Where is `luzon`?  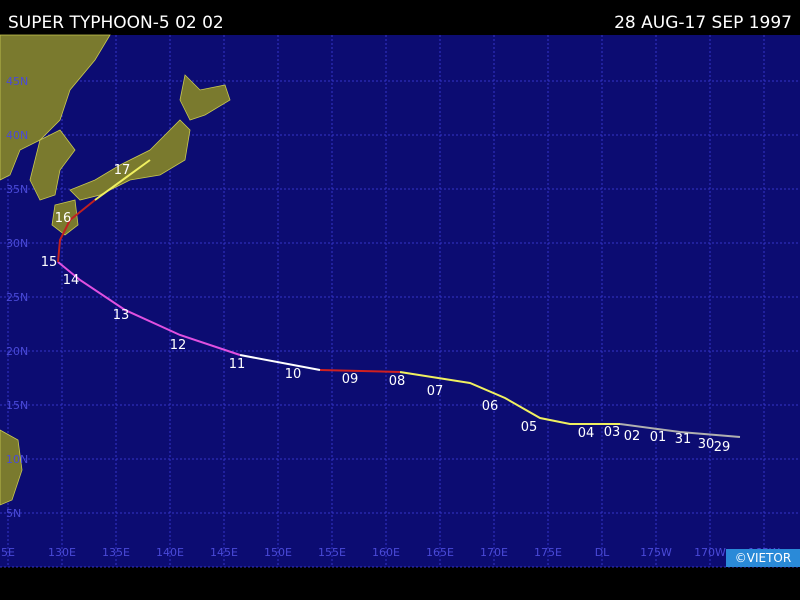
luzon is located at coordinates (11, 467).